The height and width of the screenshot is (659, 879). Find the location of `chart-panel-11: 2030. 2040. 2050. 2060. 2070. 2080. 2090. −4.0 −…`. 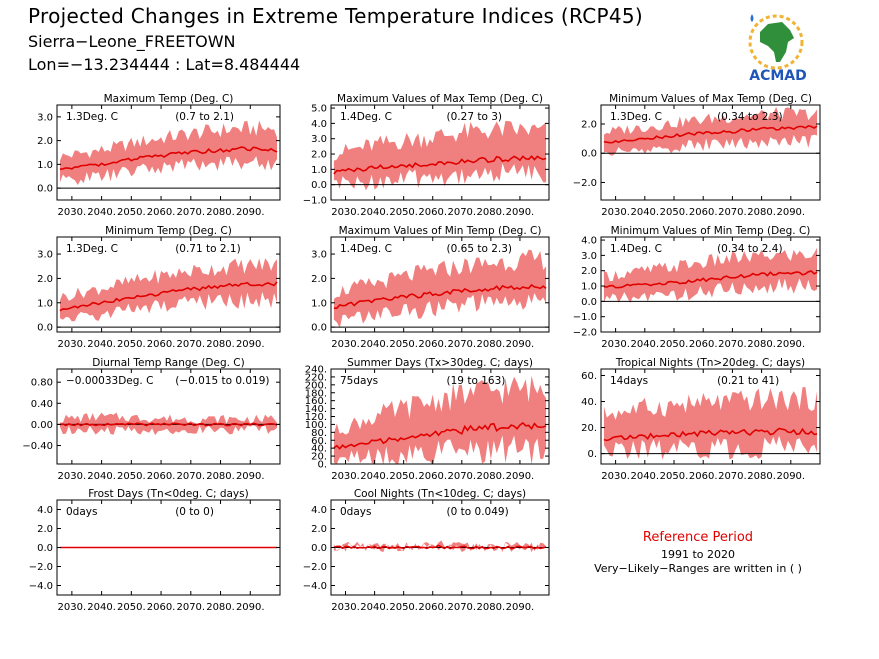

chart-panel-11: 2030. 2040. 2050. 2060. 2070. 2080. 2090. −4.0 −… is located at coordinates (426, 550).